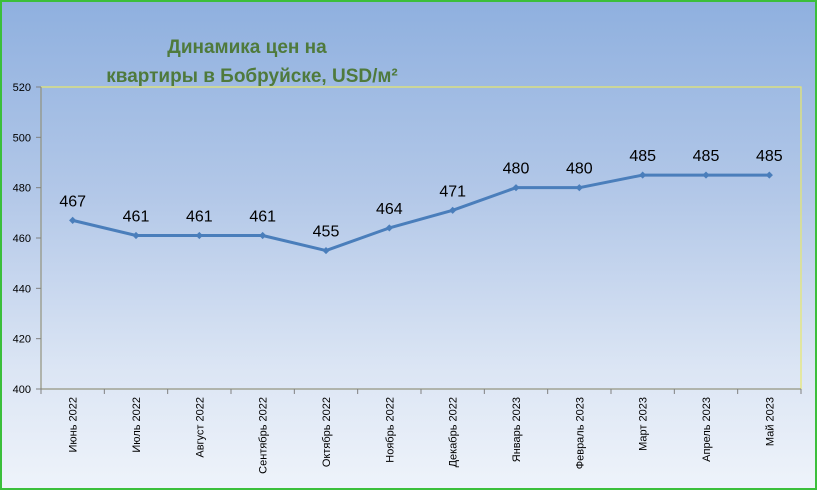 This screenshot has width=817, height=490. Describe the element at coordinates (327, 432) in the screenshot. I see `x-tick-label: Октябрь 2022` at that location.